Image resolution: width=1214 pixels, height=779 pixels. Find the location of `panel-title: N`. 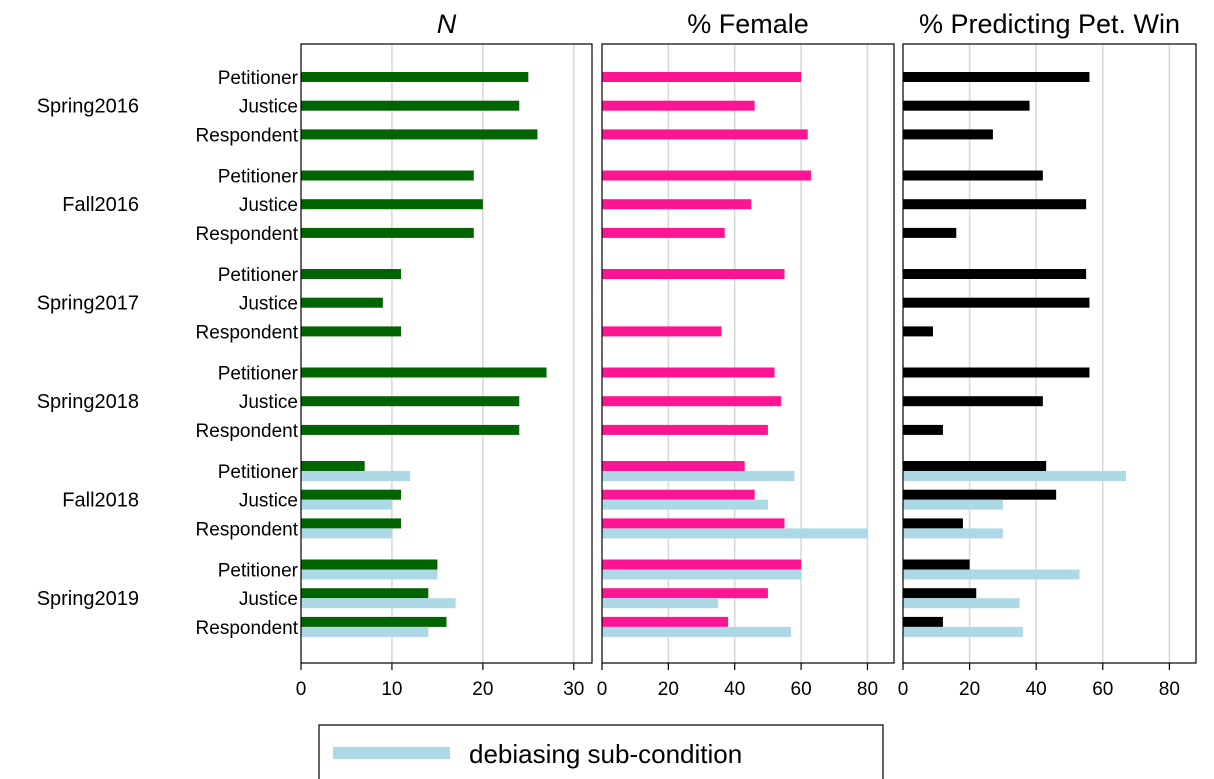

panel-title: N is located at coordinates (447, 24).